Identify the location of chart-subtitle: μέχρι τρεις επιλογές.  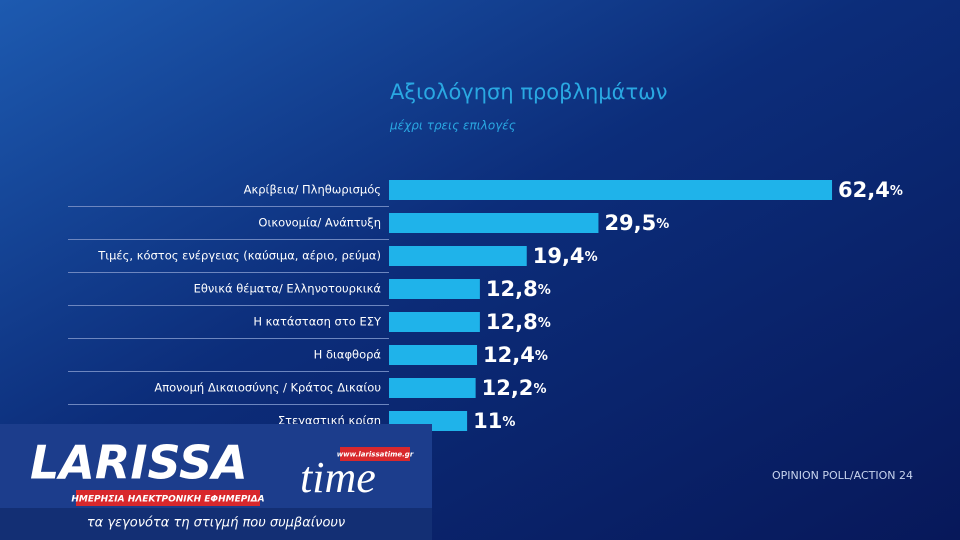
(452, 126).